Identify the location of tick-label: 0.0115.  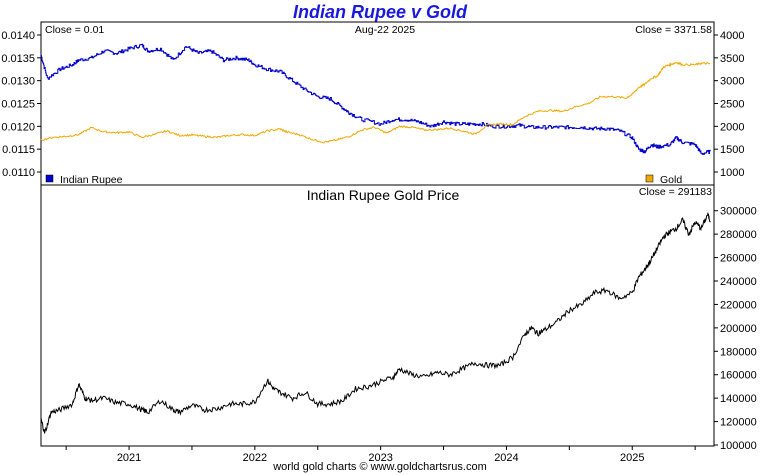
(18, 150).